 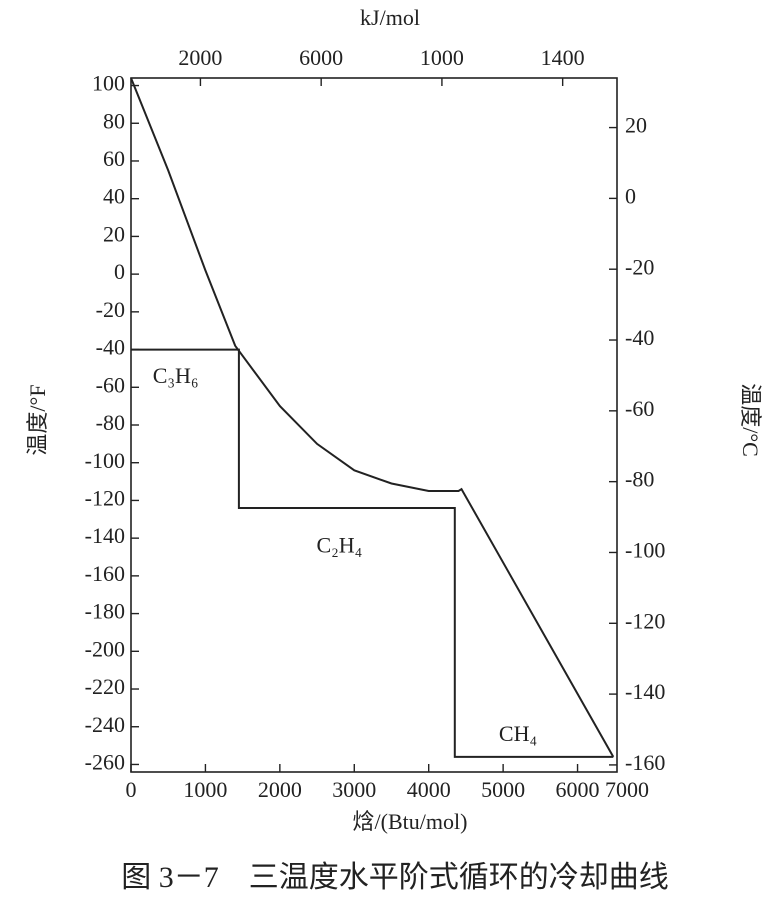 I want to click on y2-tick-label: -20, so click(x=639, y=266).